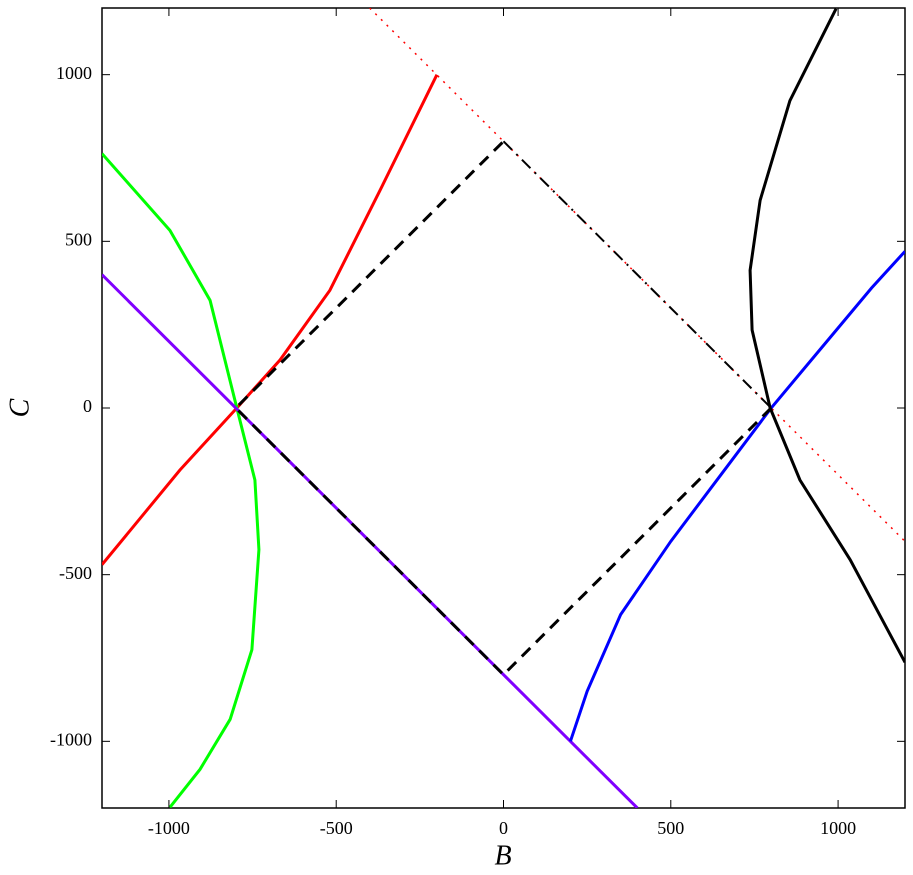  What do you see at coordinates (169, 828) in the screenshot?
I see `x-tick-label: -1000` at bounding box center [169, 828].